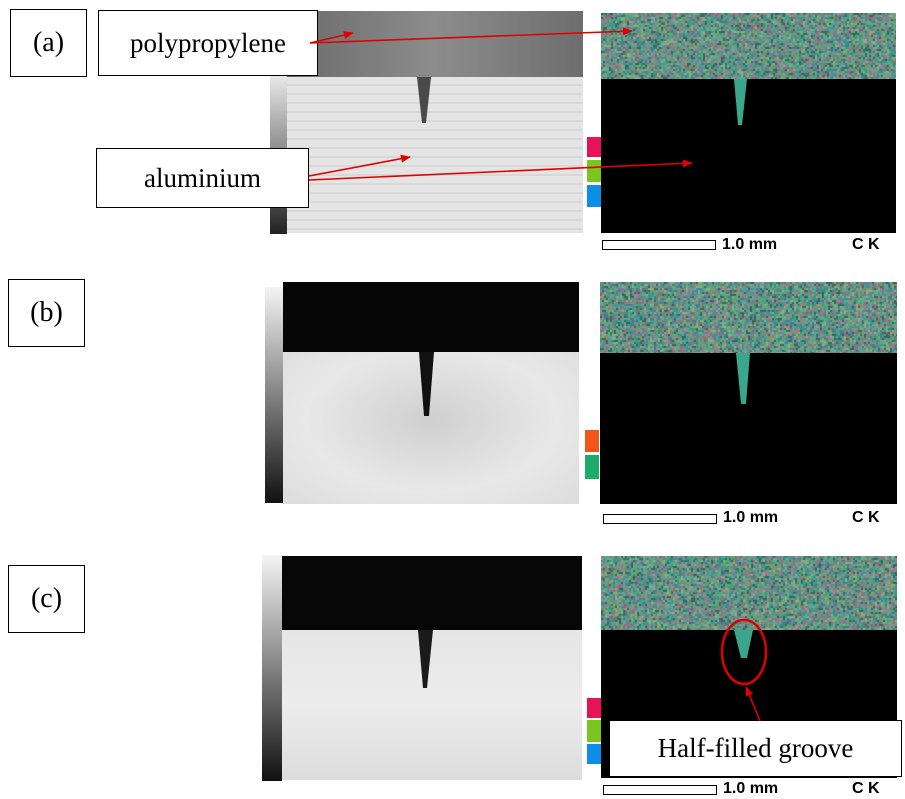  I want to click on scalebar-a, so click(659, 245).